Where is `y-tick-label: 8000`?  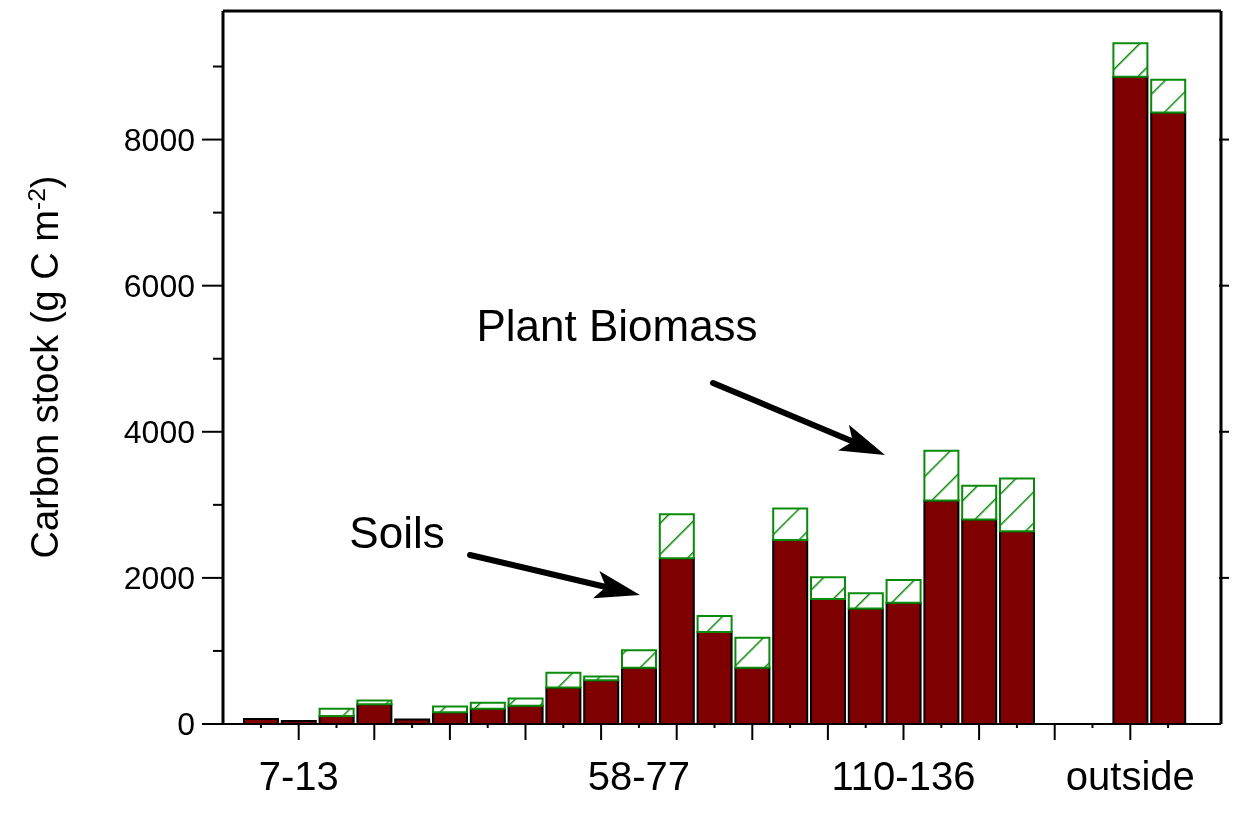 y-tick-label: 8000 is located at coordinates (159, 139).